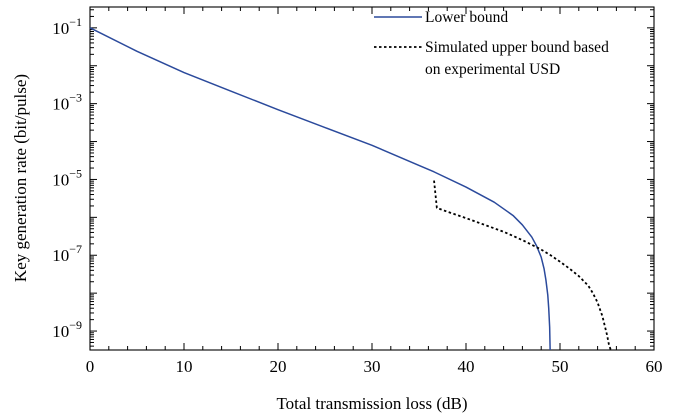 The width and height of the screenshot is (677, 420). I want to click on legend-label: on experimental USD, so click(492, 69).